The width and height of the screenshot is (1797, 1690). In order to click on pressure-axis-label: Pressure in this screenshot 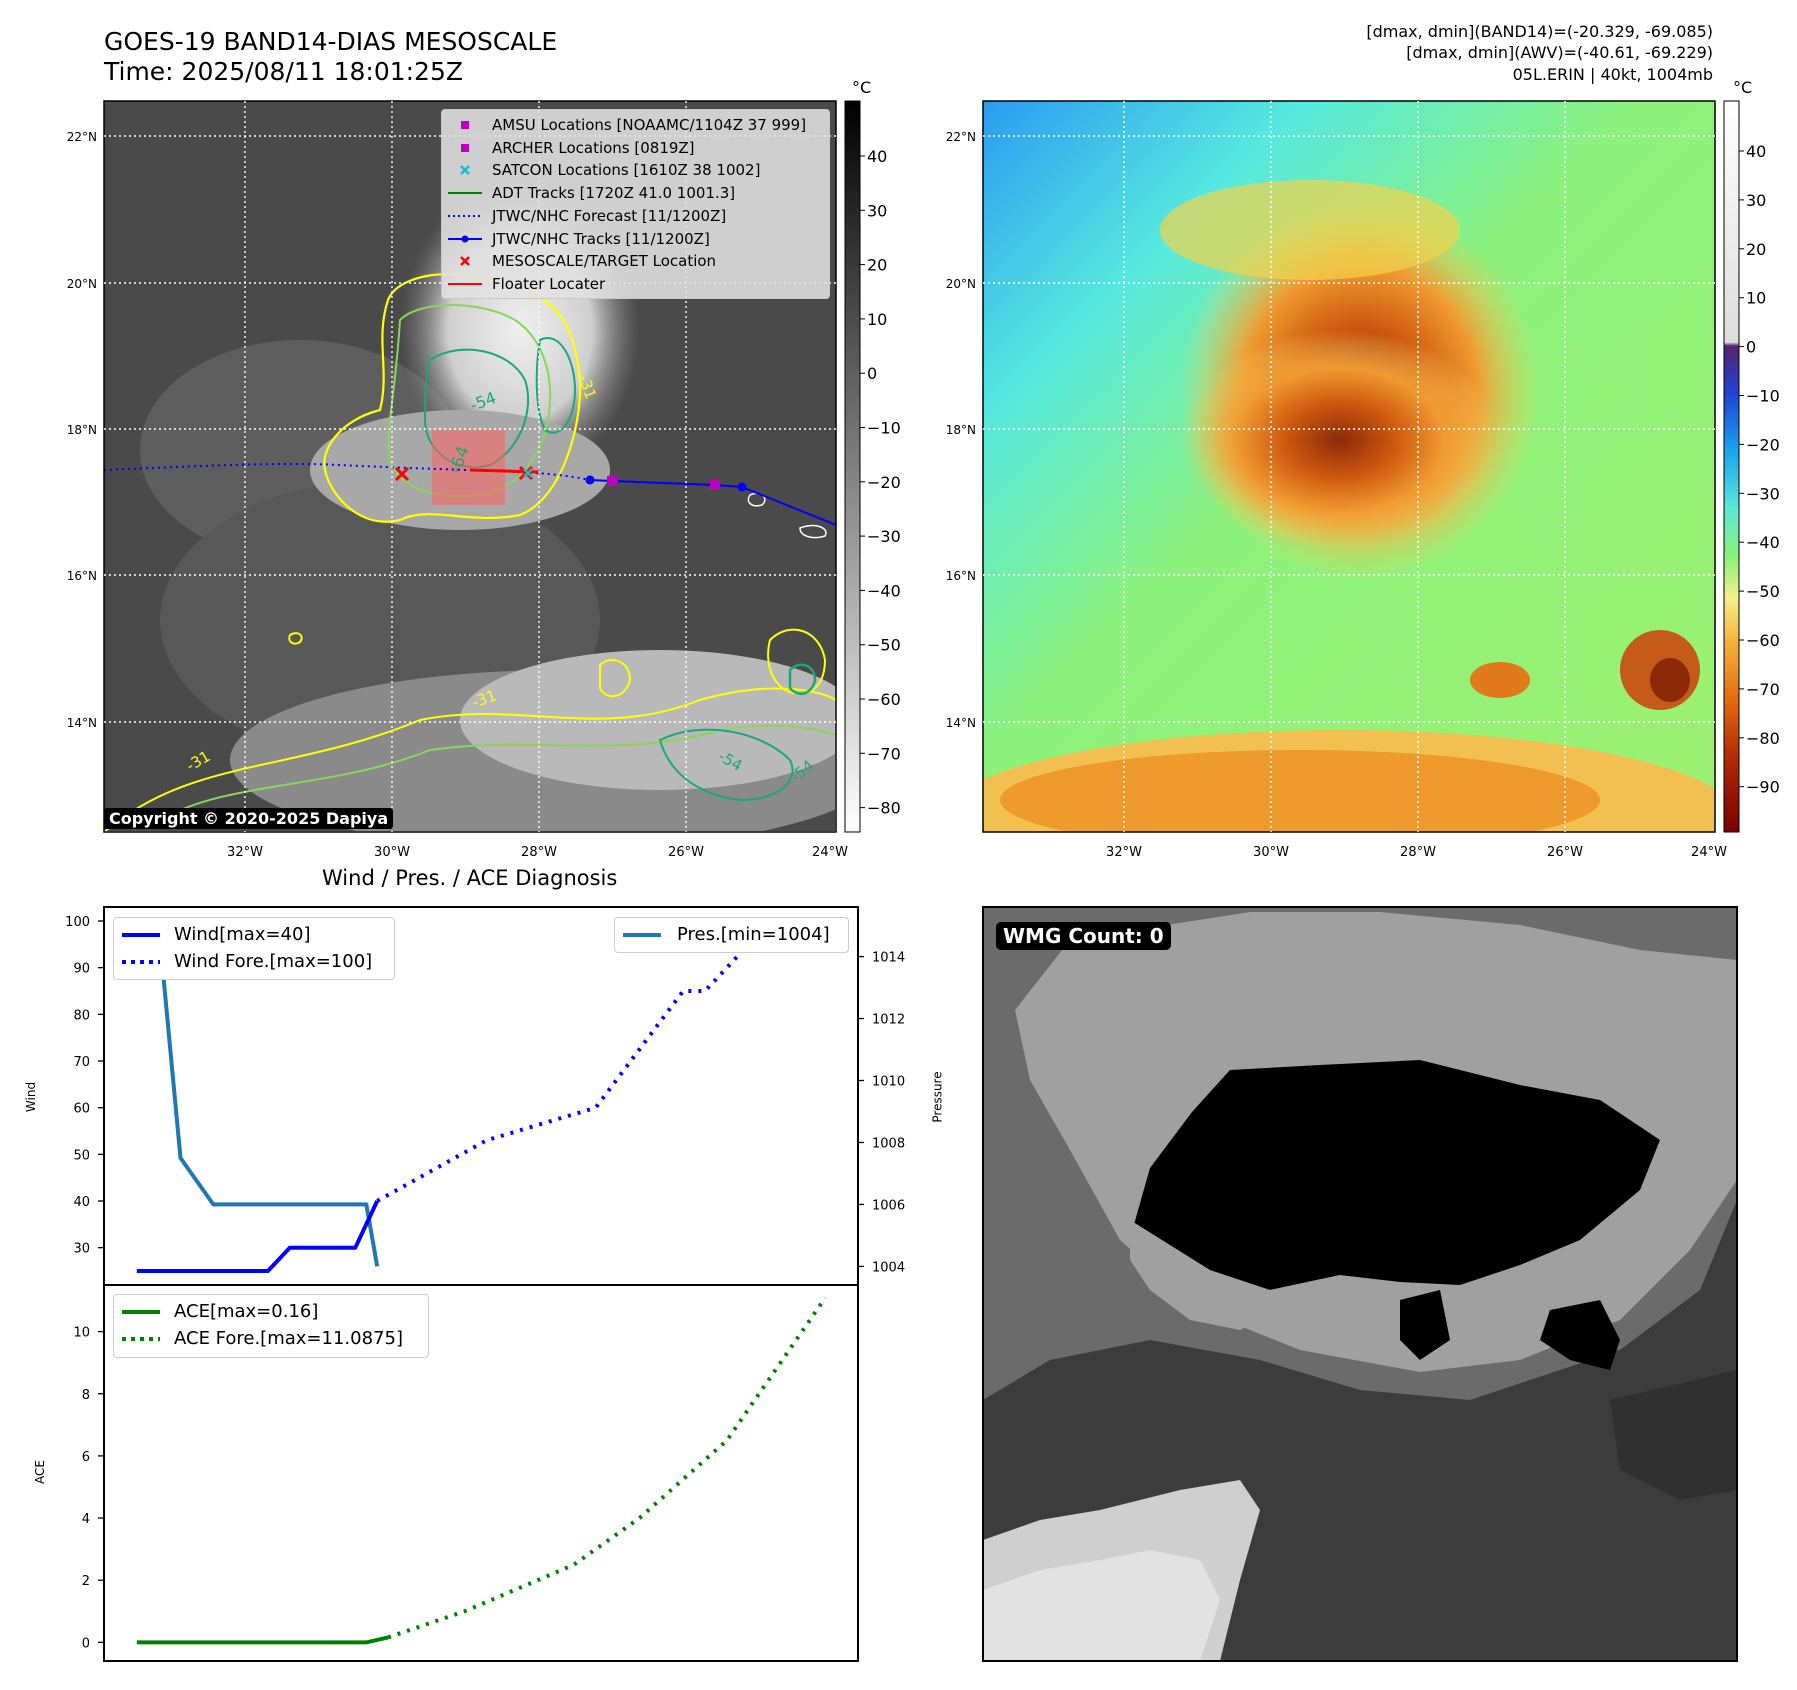, I will do `click(937, 1097)`.